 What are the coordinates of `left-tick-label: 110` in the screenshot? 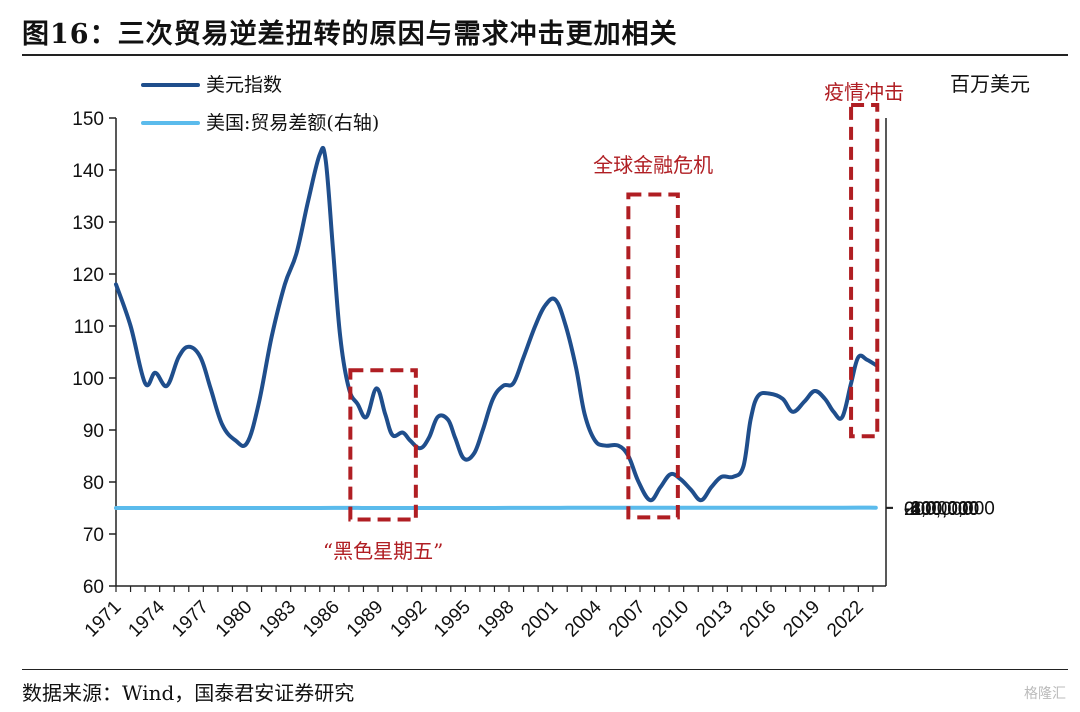 It's located at (89, 327).